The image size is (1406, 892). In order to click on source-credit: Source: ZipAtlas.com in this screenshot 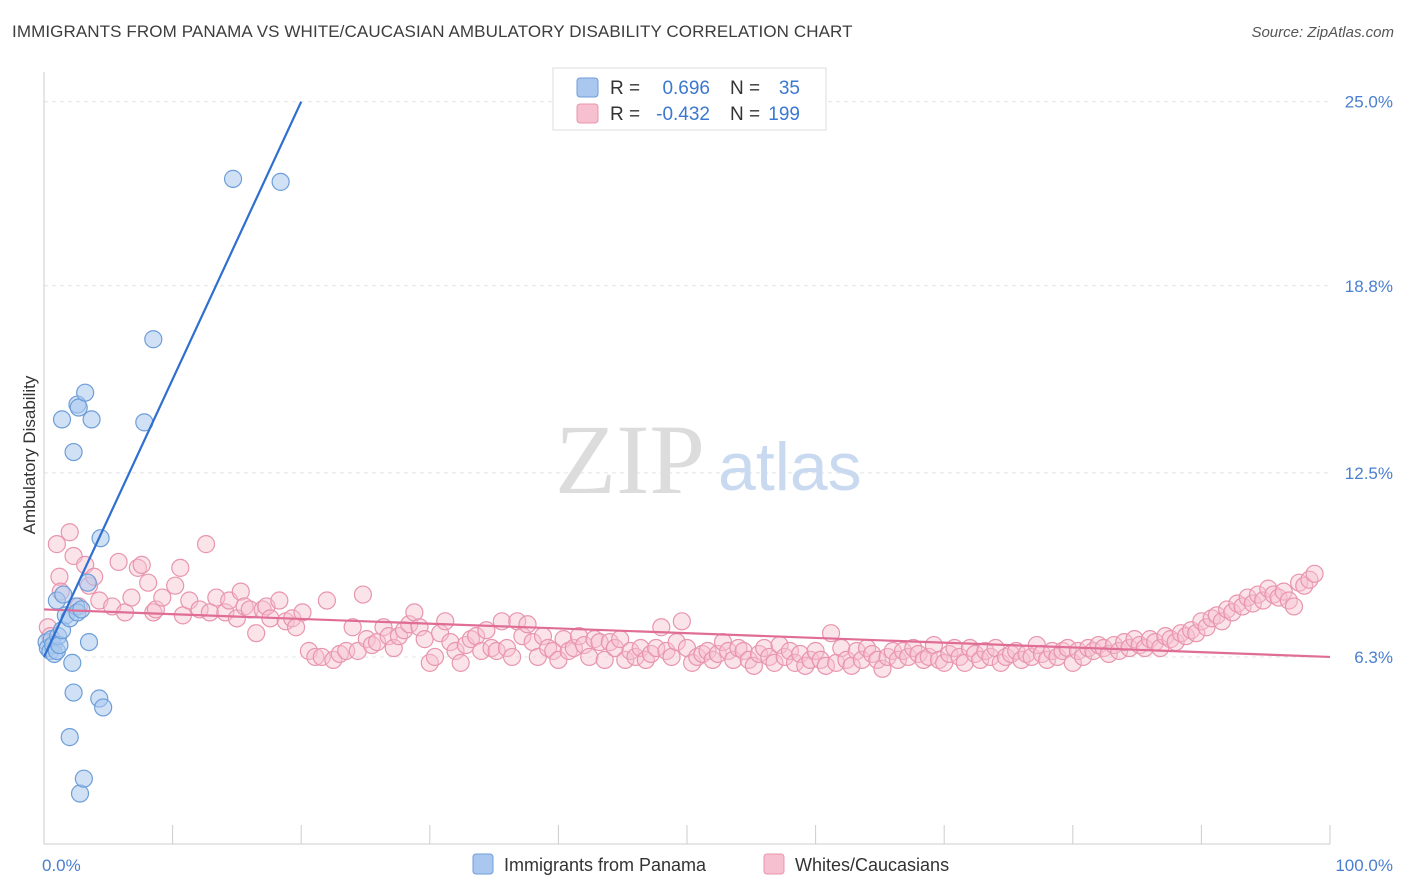, I will do `click(1322, 32)`.